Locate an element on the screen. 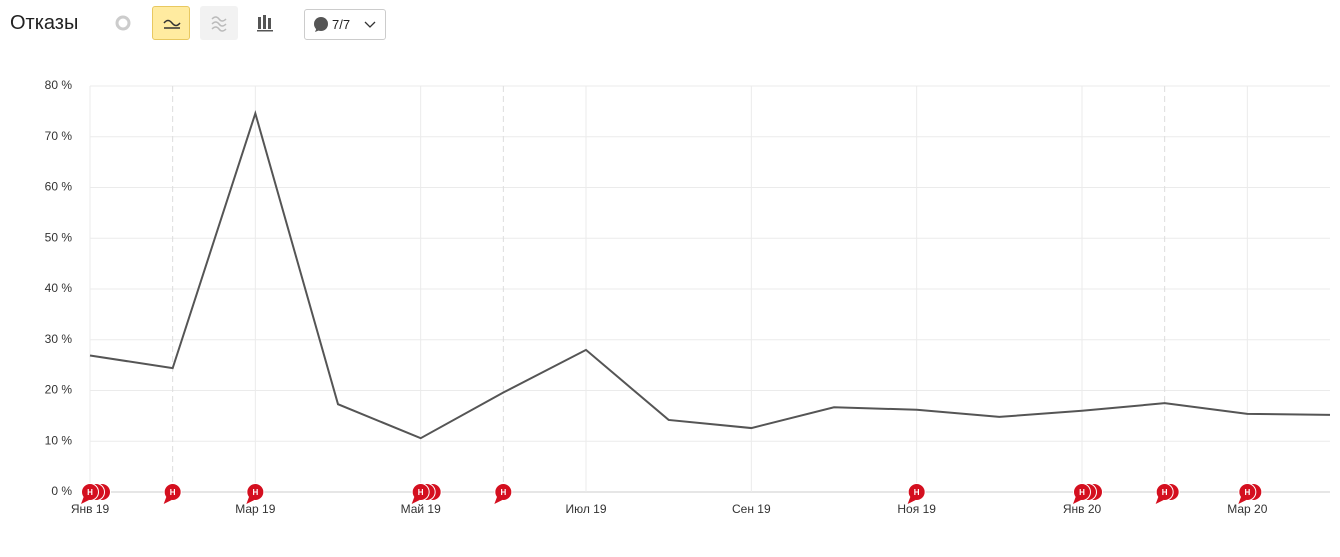 The height and width of the screenshot is (557, 1340). chevron is located at coordinates (370, 24).